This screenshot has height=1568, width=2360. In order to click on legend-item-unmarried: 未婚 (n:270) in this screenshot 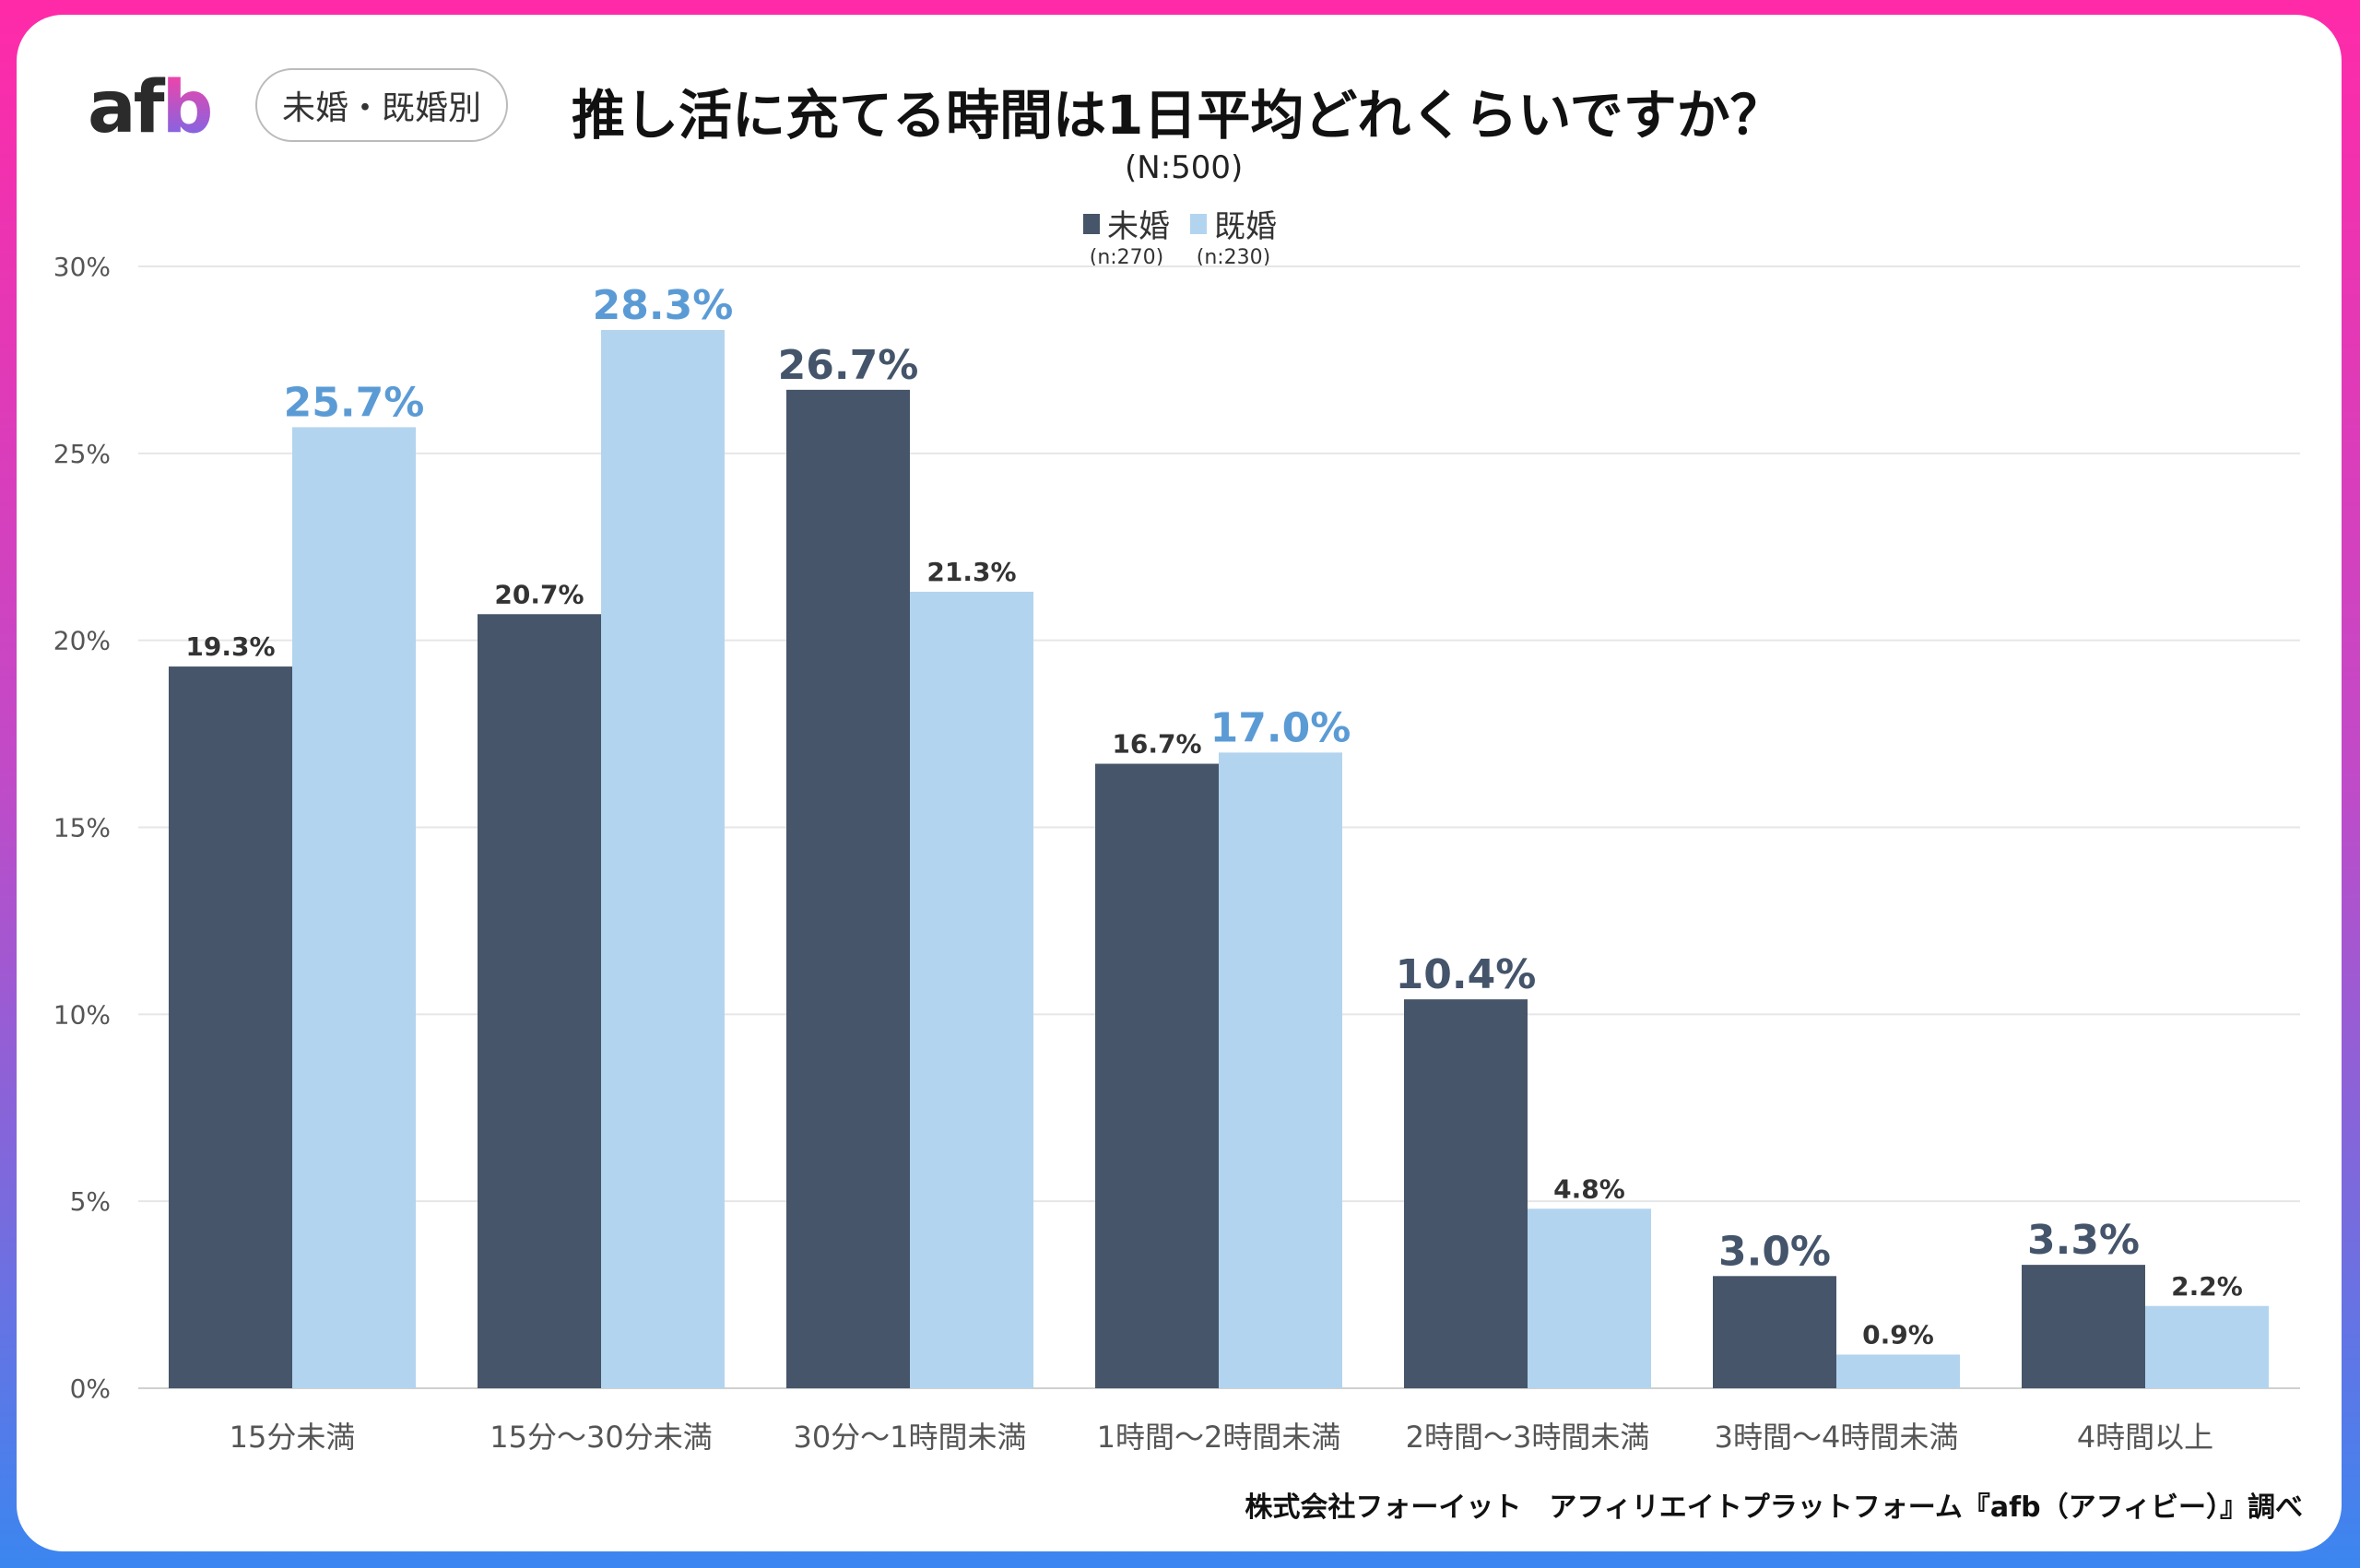, I will do `click(1126, 235)`.